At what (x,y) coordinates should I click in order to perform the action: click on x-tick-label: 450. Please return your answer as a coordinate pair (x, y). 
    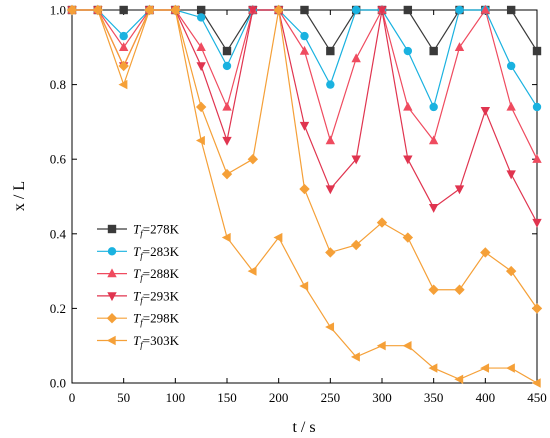
    Looking at the image, I should click on (537, 397).